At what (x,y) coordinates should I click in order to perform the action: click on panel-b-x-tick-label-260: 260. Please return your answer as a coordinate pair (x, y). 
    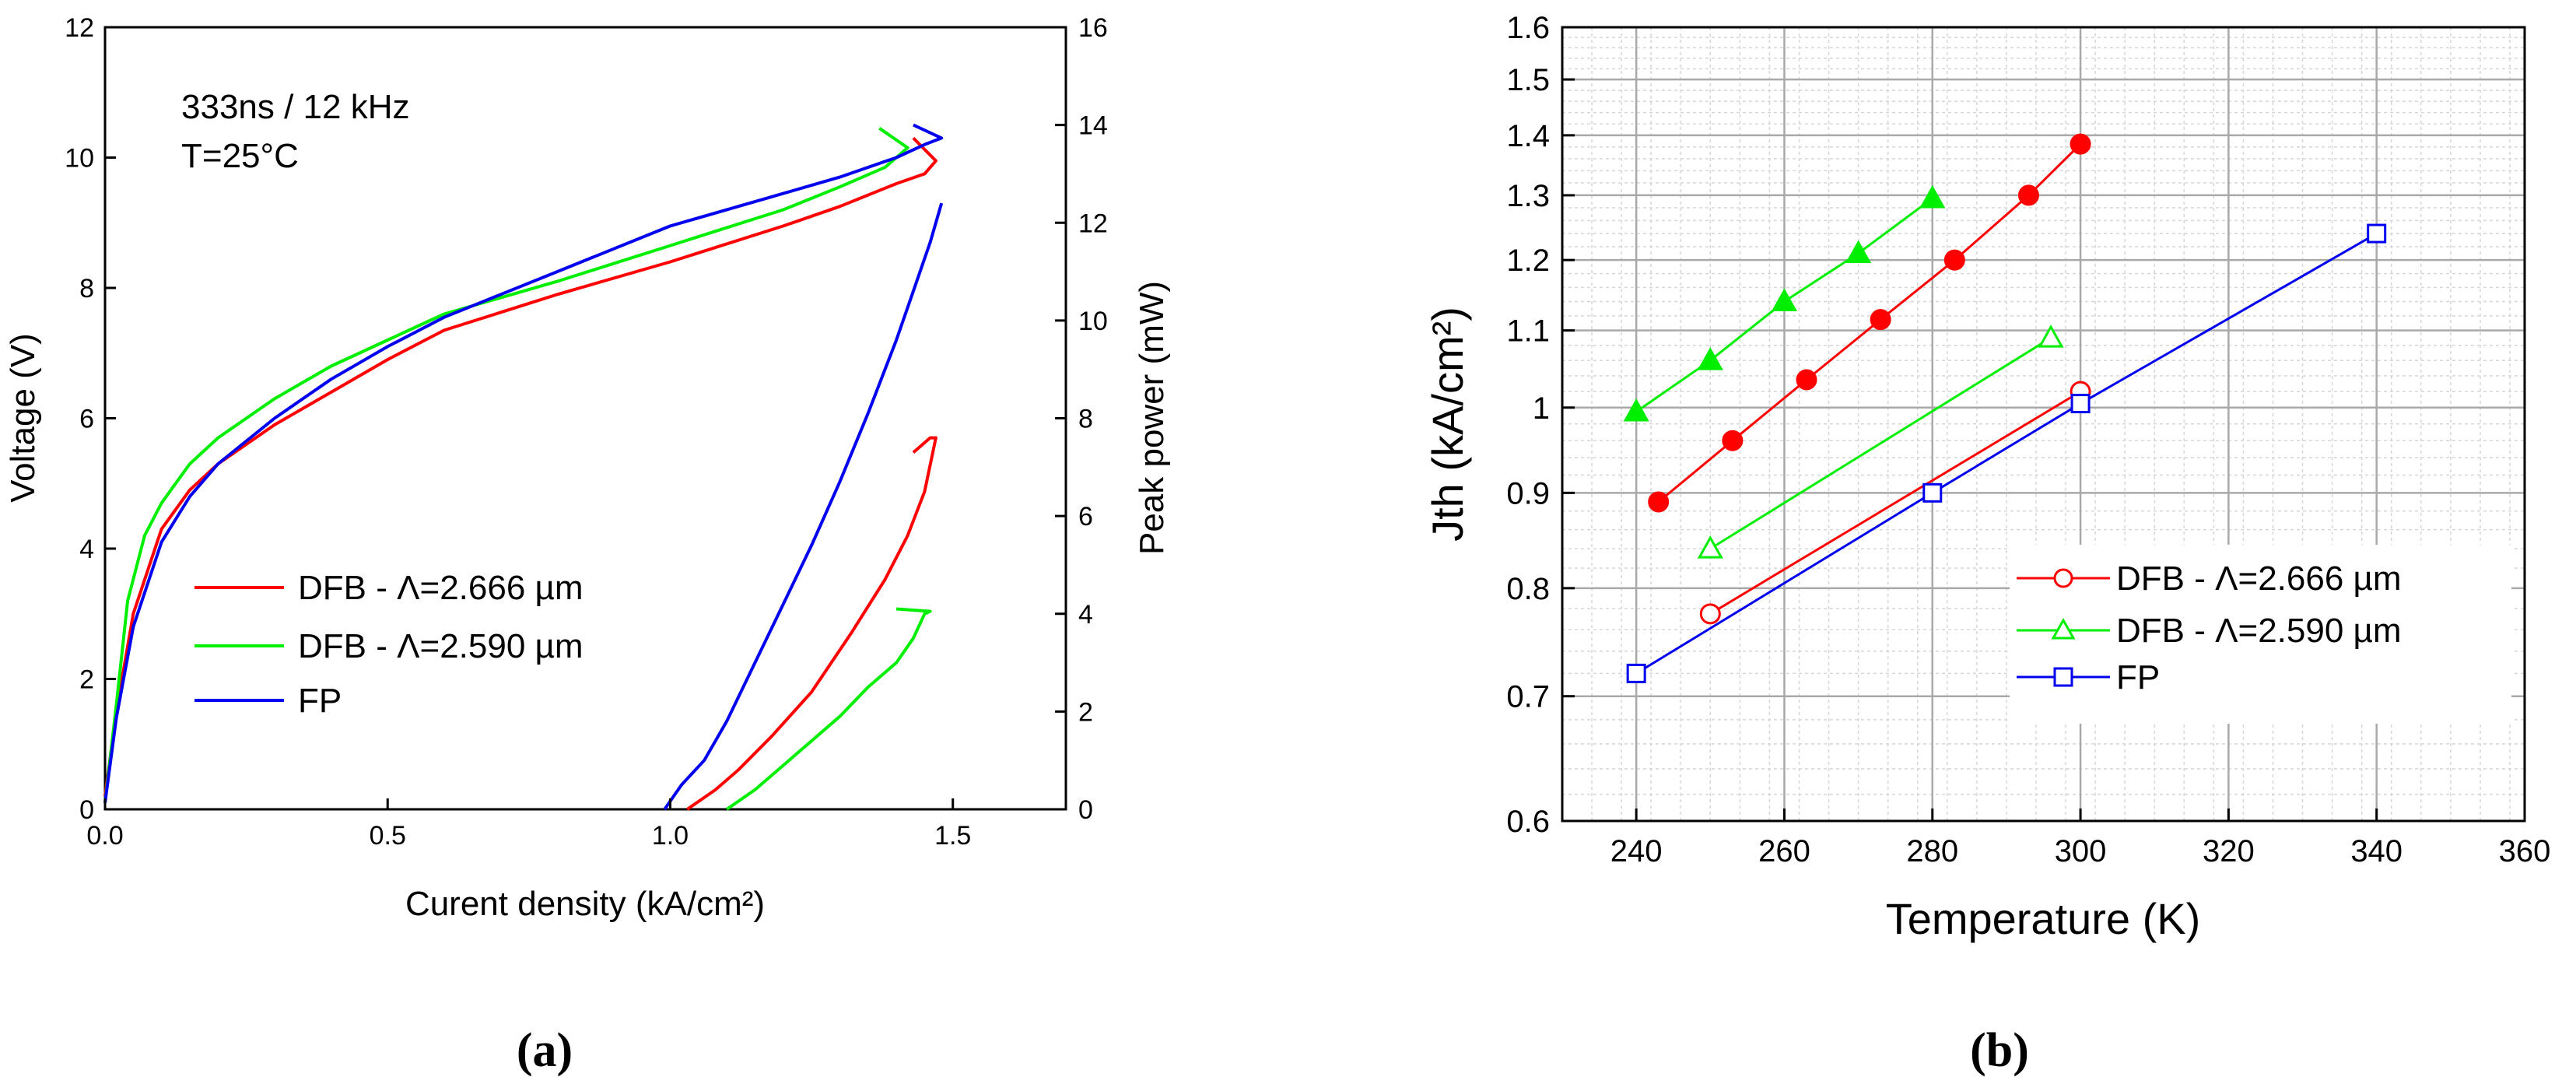
    Looking at the image, I should click on (1784, 851).